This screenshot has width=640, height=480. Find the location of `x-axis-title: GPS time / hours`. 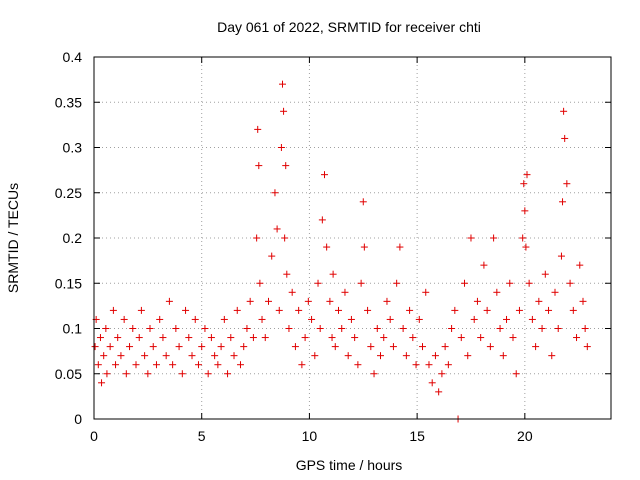

x-axis-title: GPS time / hours is located at coordinates (349, 465).